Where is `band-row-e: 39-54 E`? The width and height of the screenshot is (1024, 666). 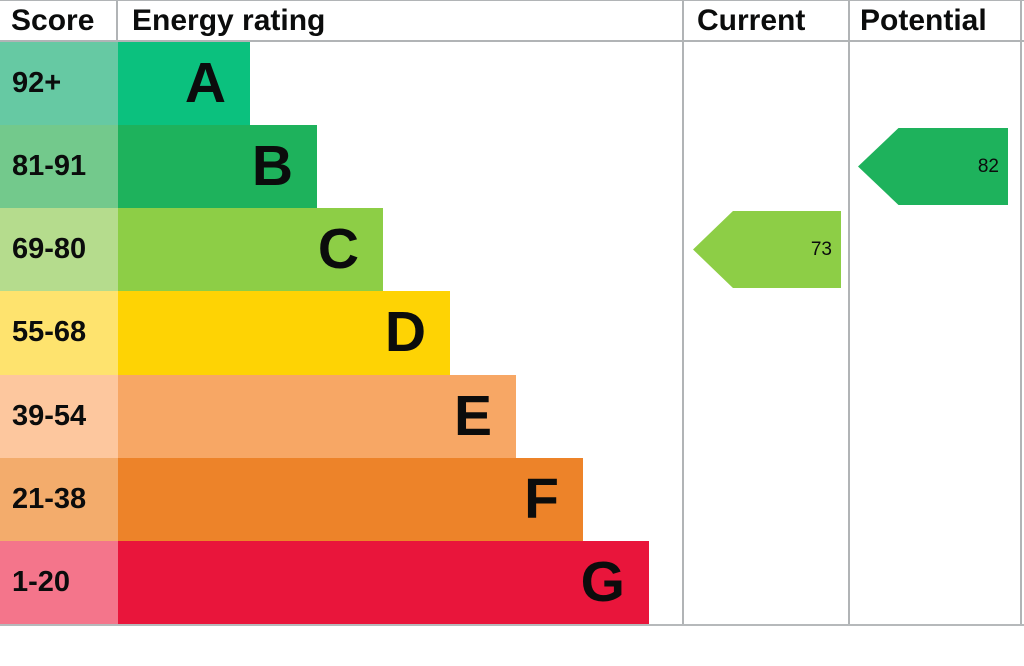
band-row-e: 39-54 E is located at coordinates (512, 416).